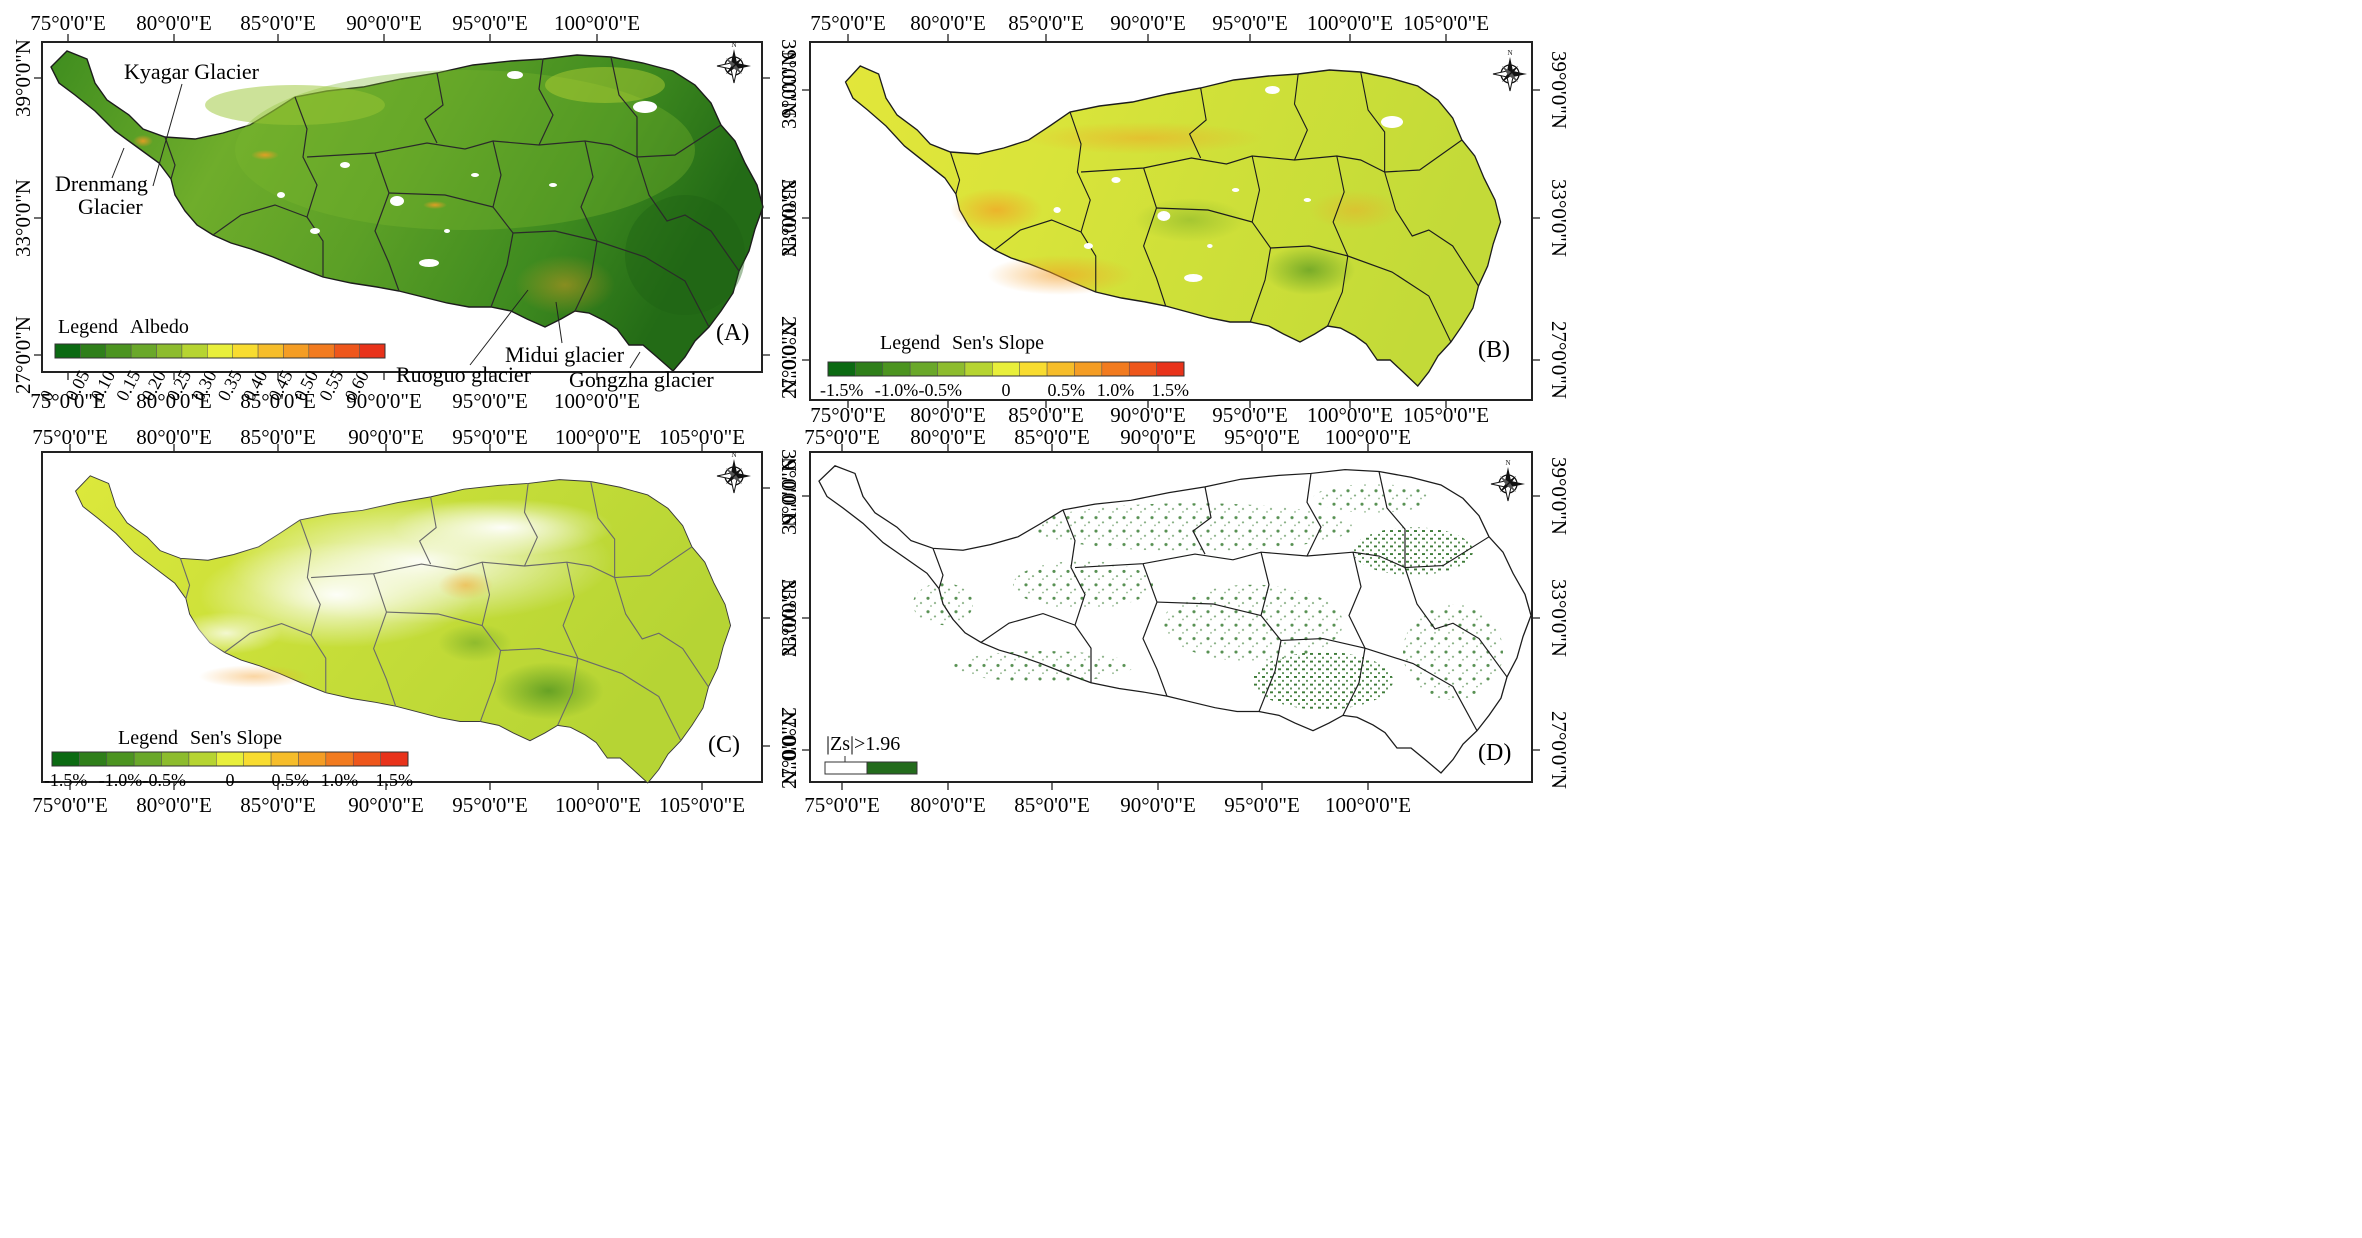  Describe the element at coordinates (159, 327) in the screenshot. I see `legend-subtitle: Albedo` at that location.